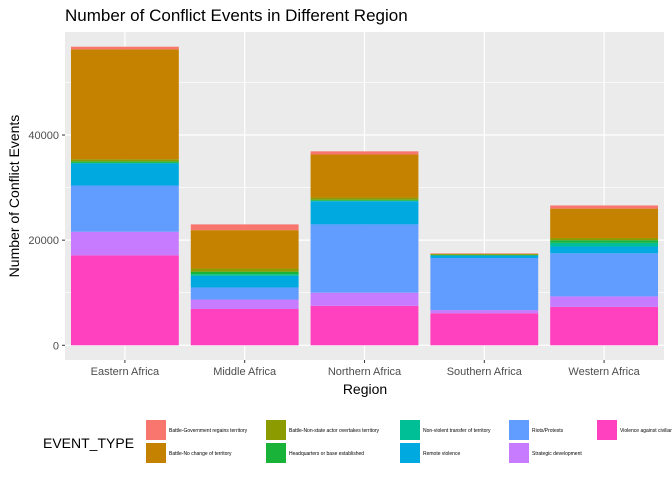 This screenshot has height=480, width=672. I want to click on x-tick-label: Middle Africa, so click(245, 372).